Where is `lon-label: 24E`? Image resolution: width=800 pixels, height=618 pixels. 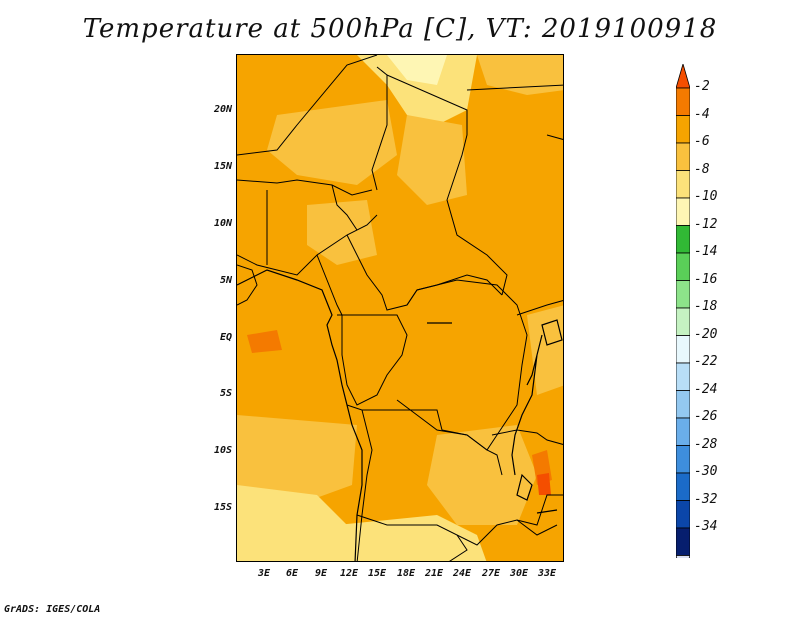 lon-label: 24E is located at coordinates (462, 573).